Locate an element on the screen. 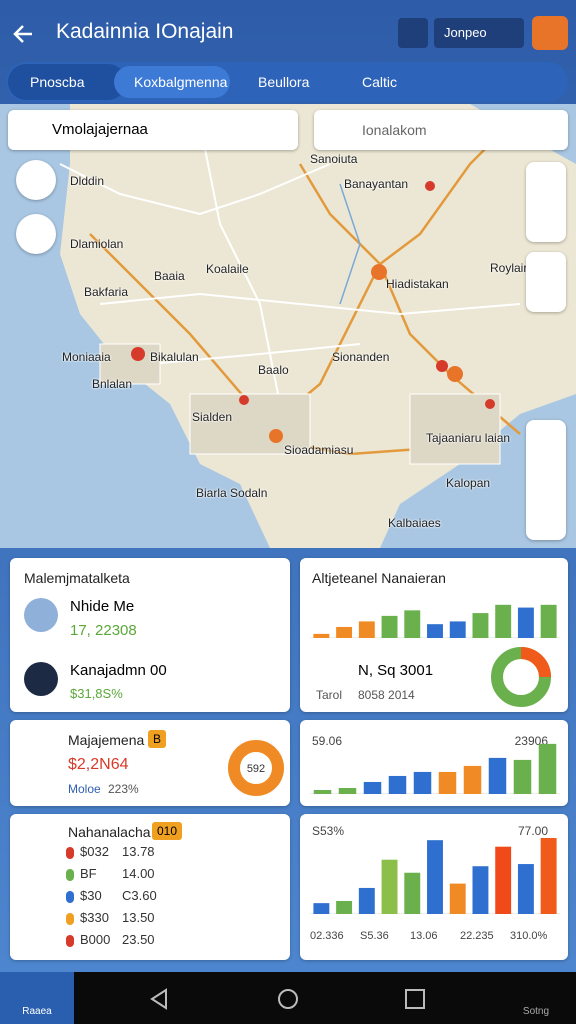 The width and height of the screenshot is (576, 1024). map-label: Sanoiuta is located at coordinates (334, 159).